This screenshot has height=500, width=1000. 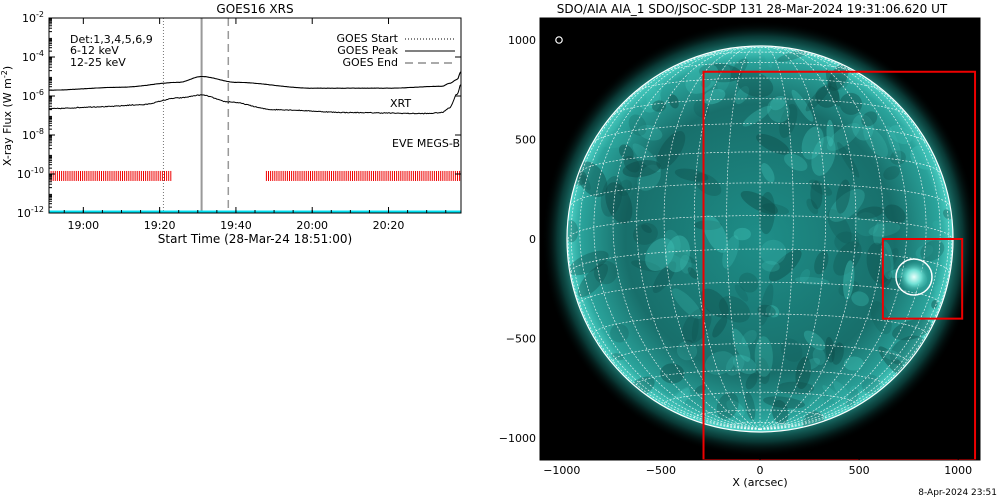 What do you see at coordinates (559, 40) in the screenshot?
I see `flare-legend-icon` at bounding box center [559, 40].